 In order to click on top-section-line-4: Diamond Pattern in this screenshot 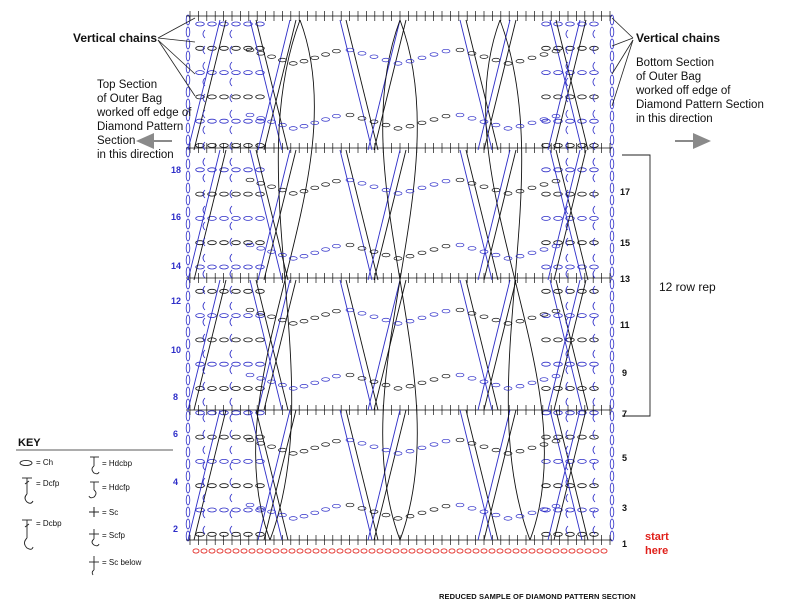, I will do `click(140, 127)`.